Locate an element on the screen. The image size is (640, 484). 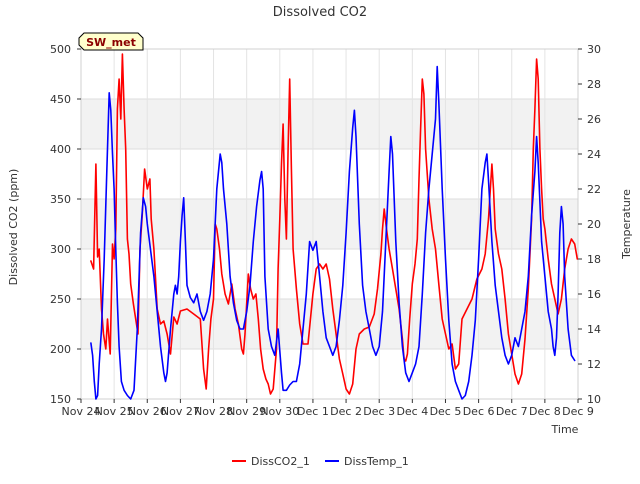
y-tick-label: 500 is located at coordinates (60, 49).